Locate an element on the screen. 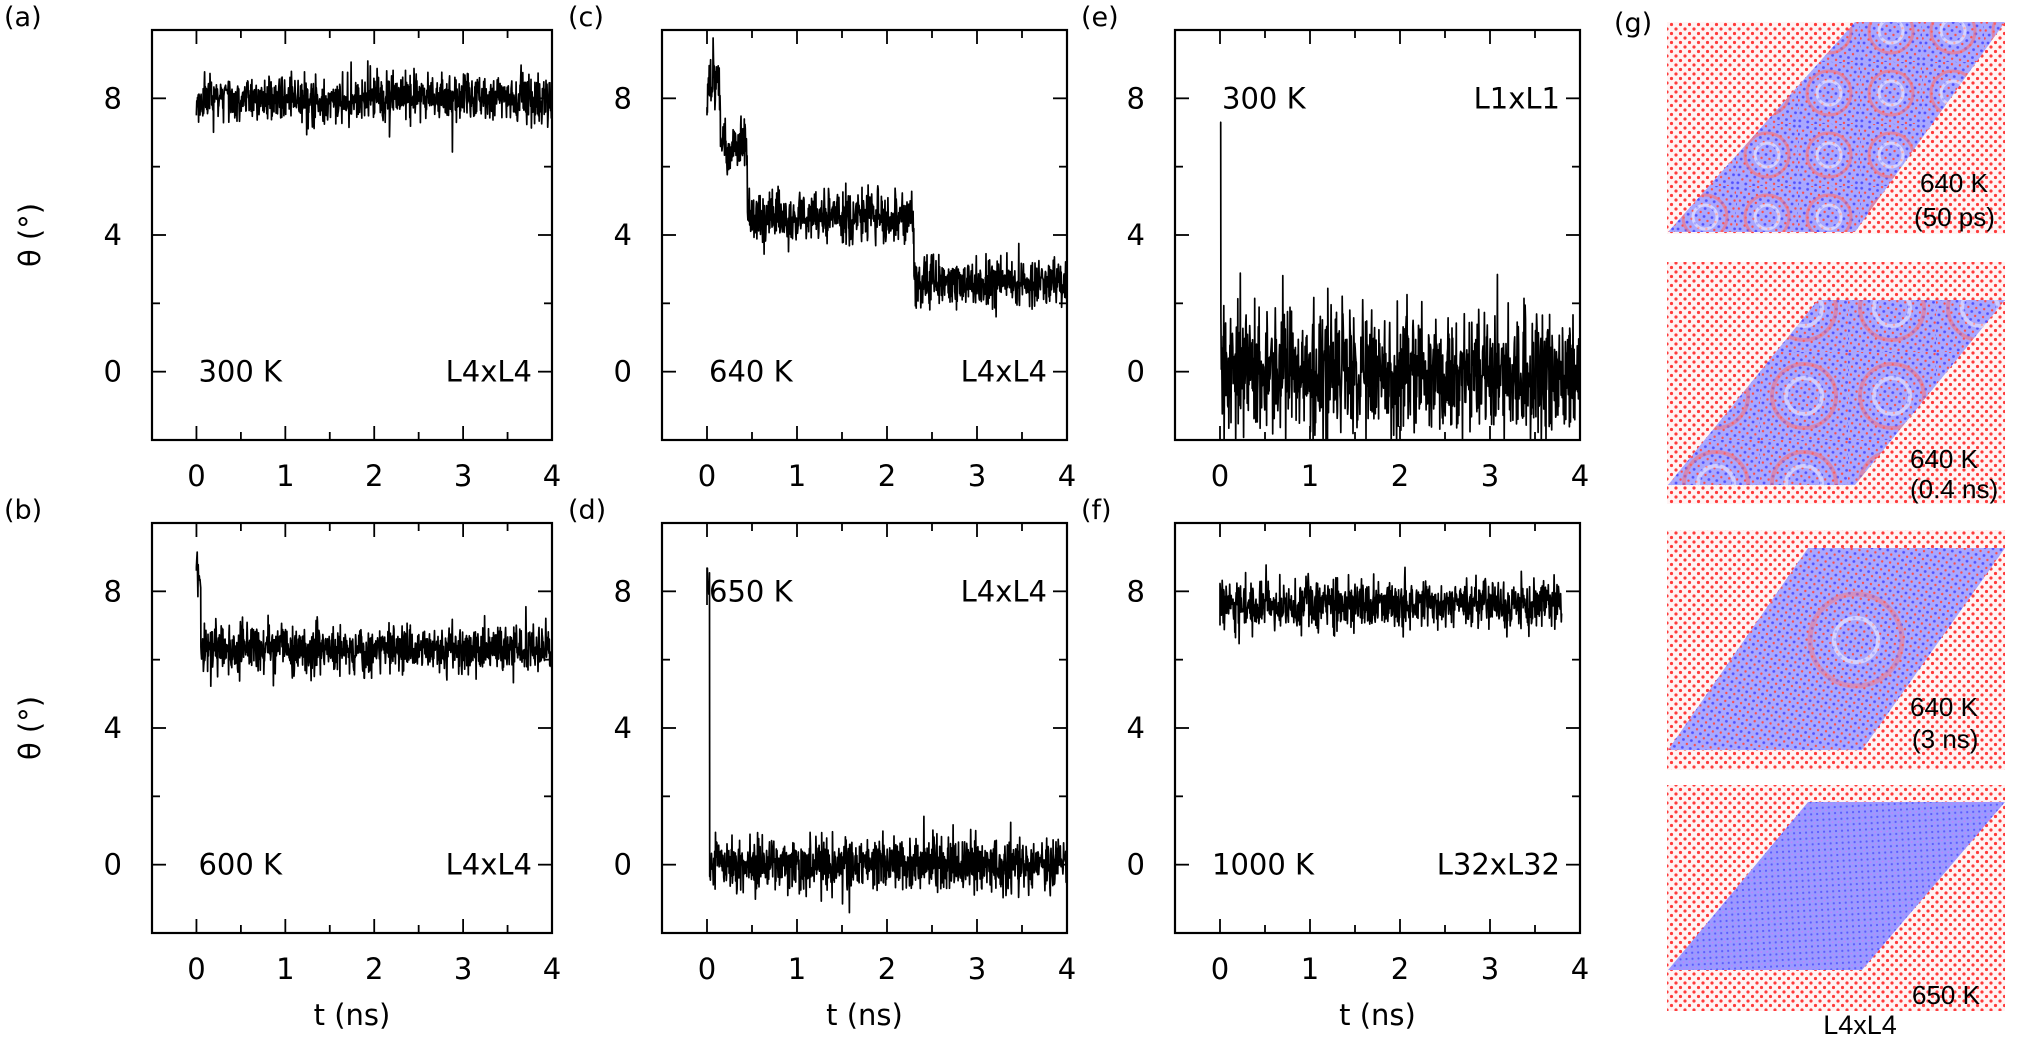 This screenshot has height=1058, width=2020. snapshot-2: 640 K (0.4 ns) is located at coordinates (1836, 383).